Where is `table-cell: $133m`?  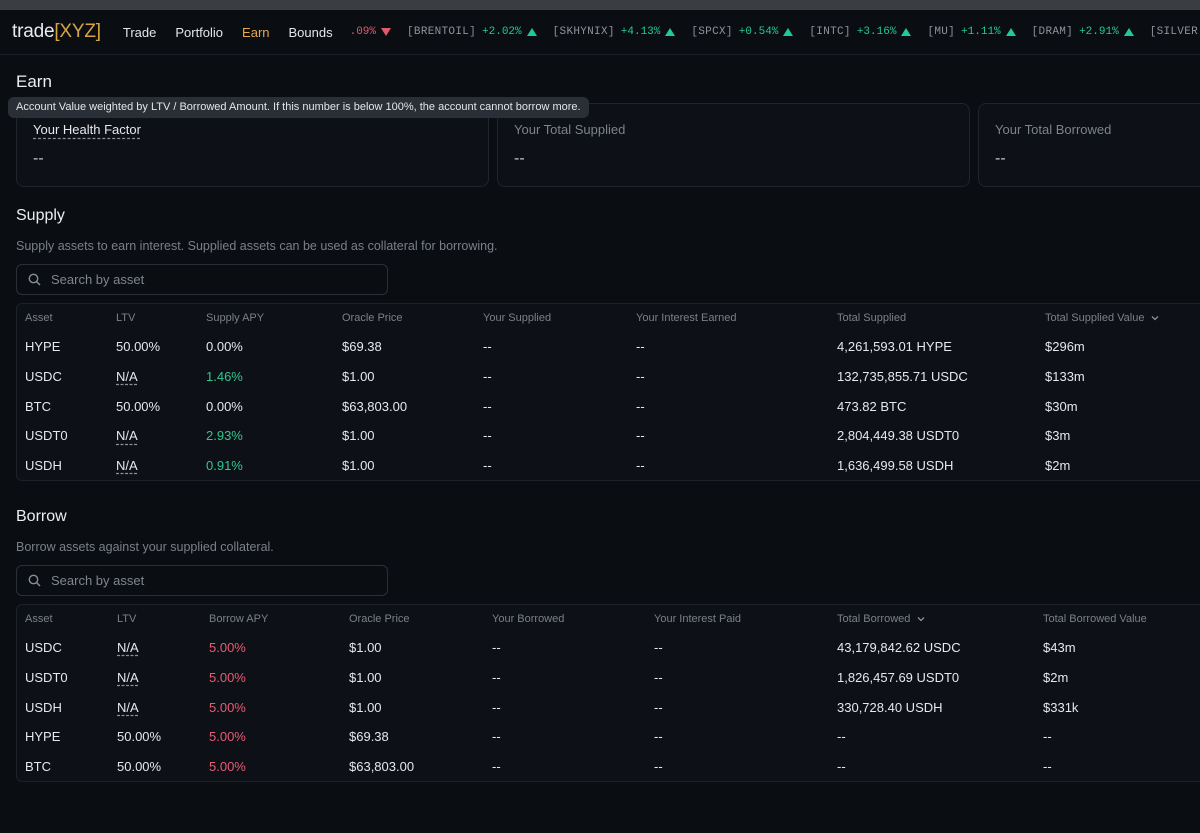
table-cell: $133m is located at coordinates (1065, 377).